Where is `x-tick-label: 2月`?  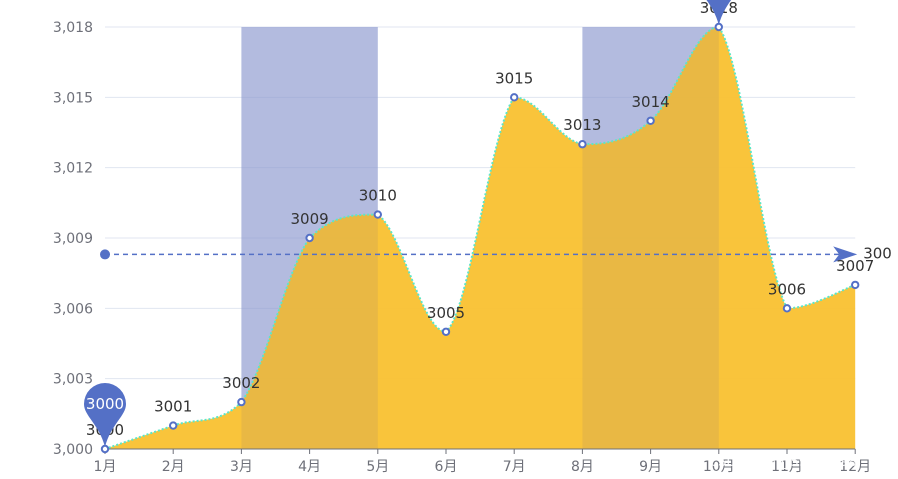
x-tick-label: 2月 is located at coordinates (173, 467).